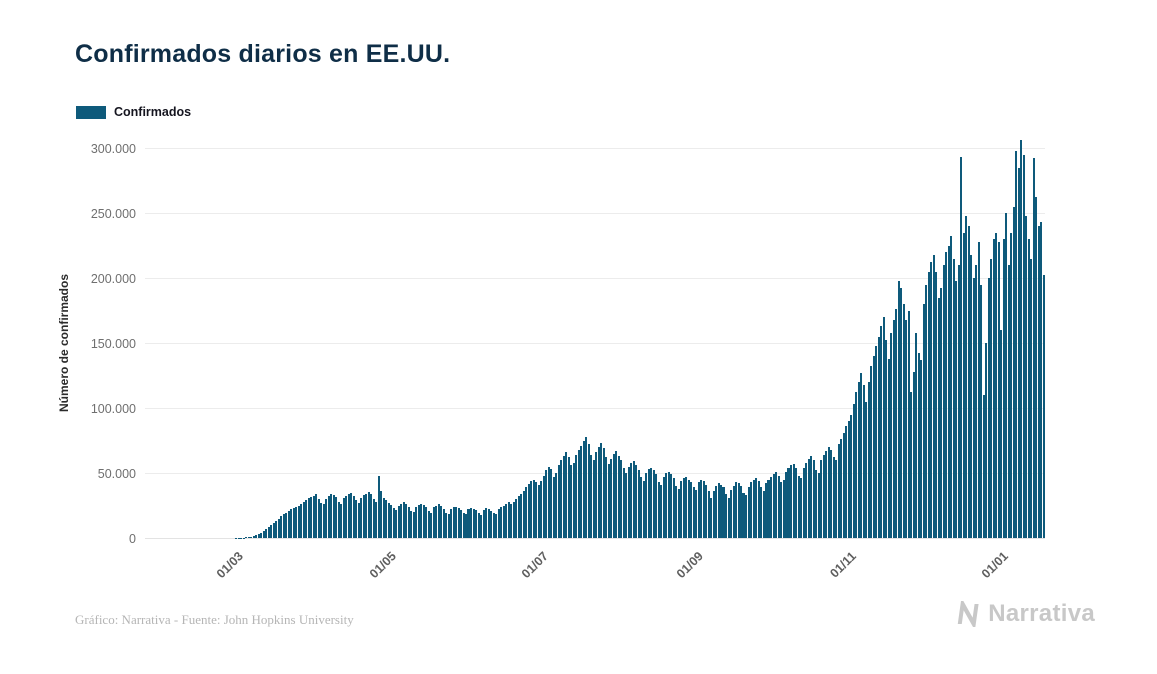  I want to click on y-tick-label: 50.000, so click(116, 474).